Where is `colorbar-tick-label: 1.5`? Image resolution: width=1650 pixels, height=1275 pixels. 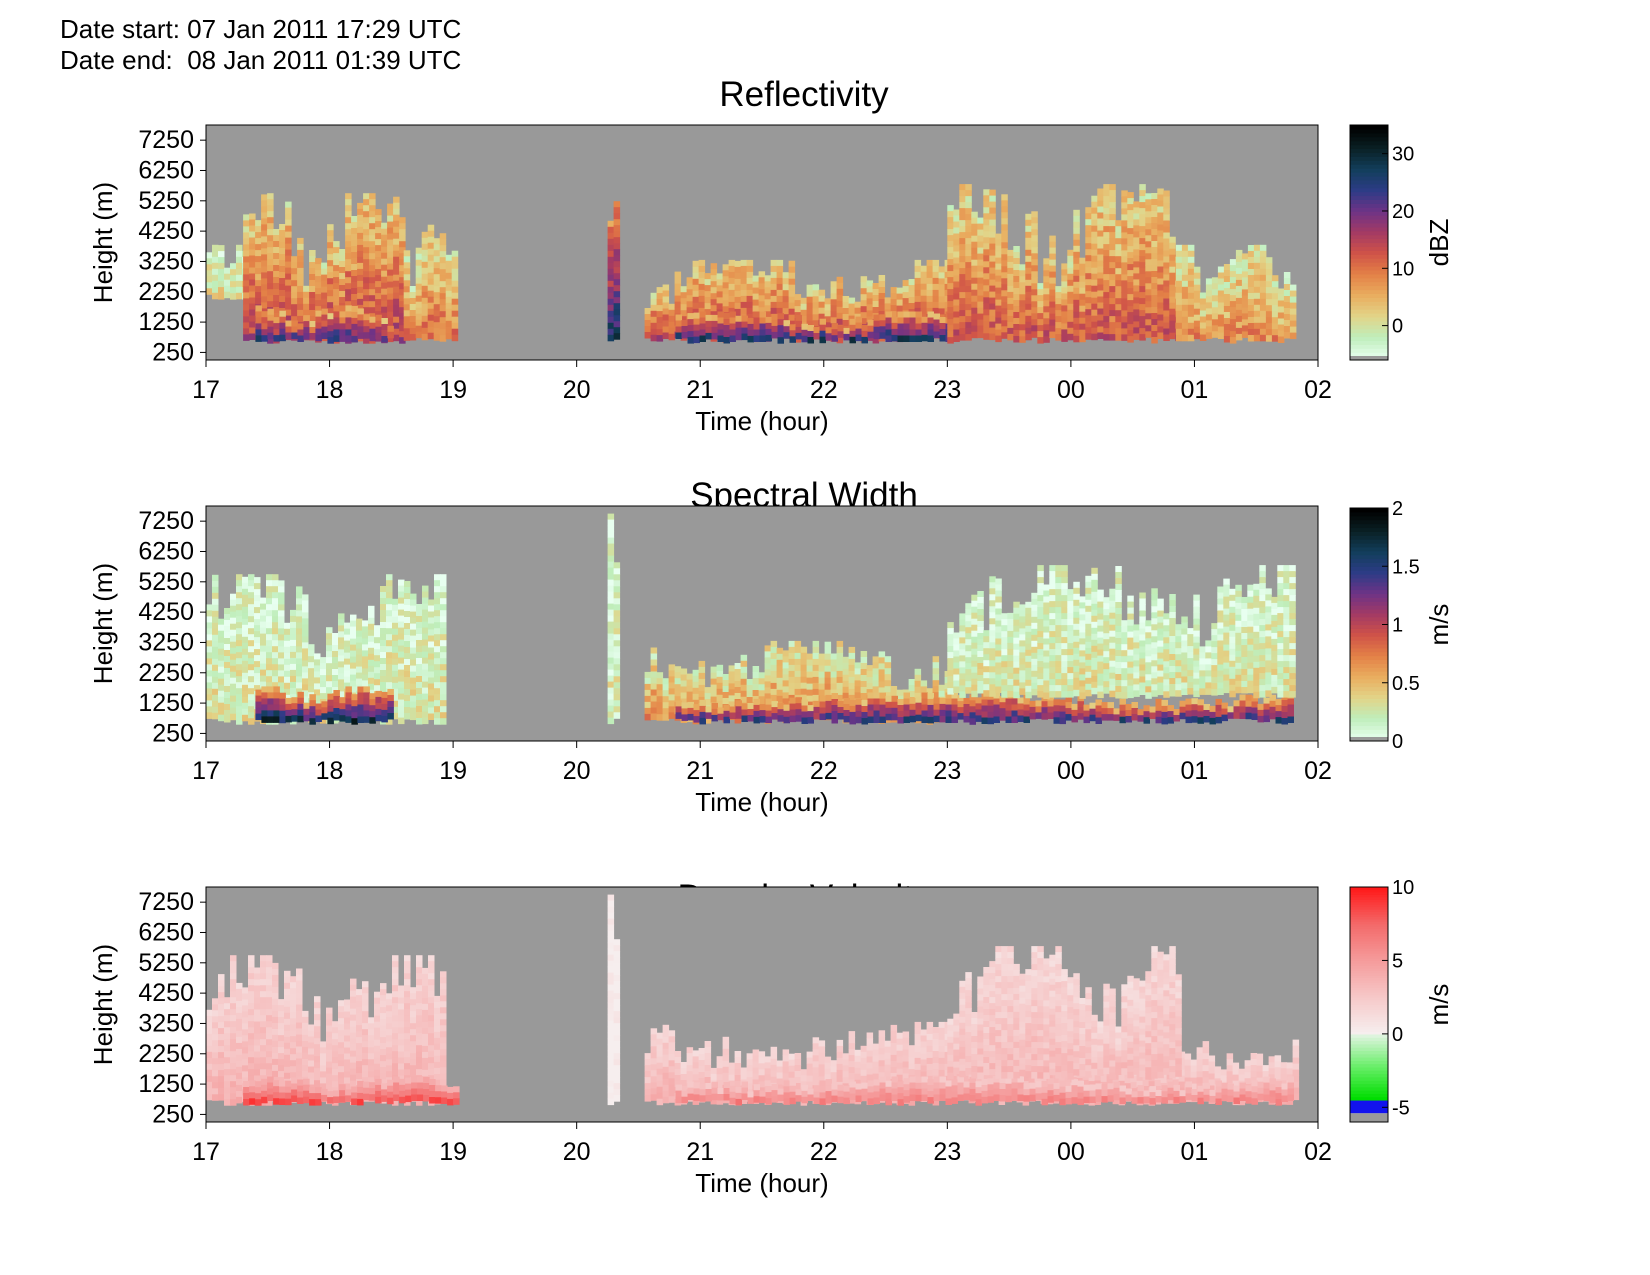 colorbar-tick-label: 1.5 is located at coordinates (1406, 567).